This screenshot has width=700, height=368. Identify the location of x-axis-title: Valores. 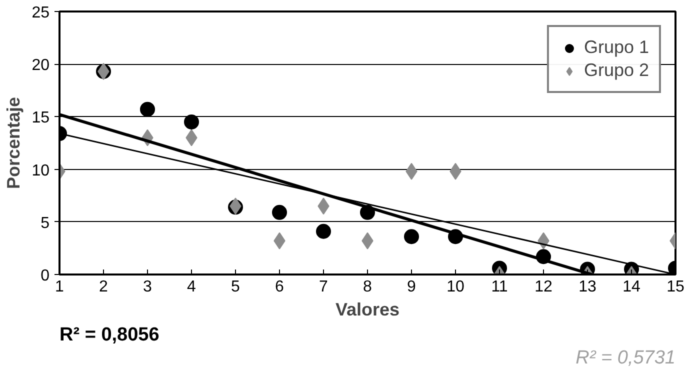
(367, 310).